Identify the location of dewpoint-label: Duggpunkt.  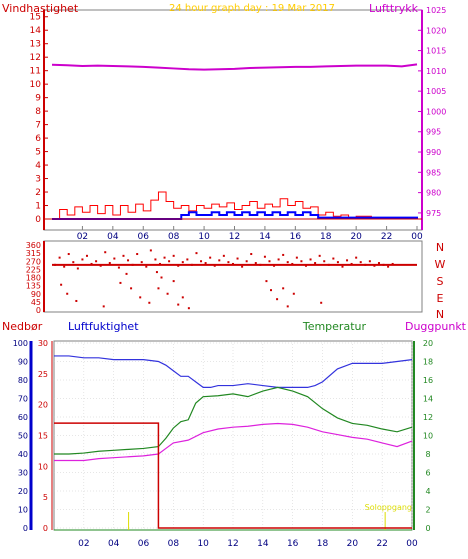
(436, 326).